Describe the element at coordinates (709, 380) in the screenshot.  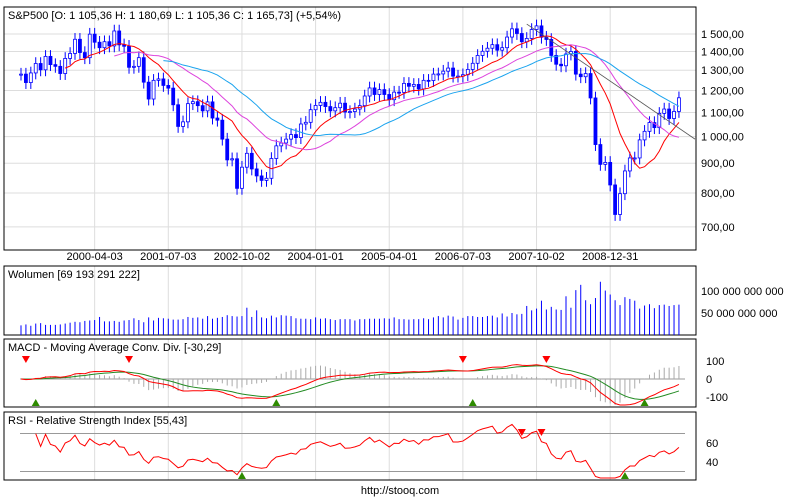
I see `macd-y-tick: 0` at that location.